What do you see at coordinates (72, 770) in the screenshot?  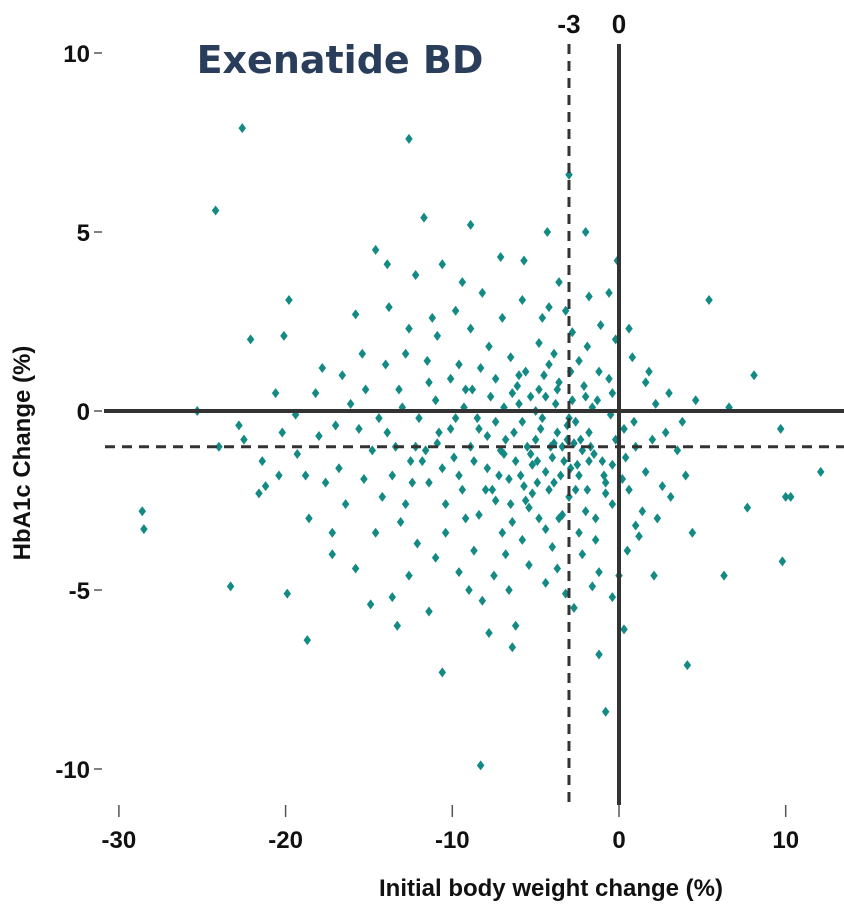 I see `y-tick-label: -10` at bounding box center [72, 770].